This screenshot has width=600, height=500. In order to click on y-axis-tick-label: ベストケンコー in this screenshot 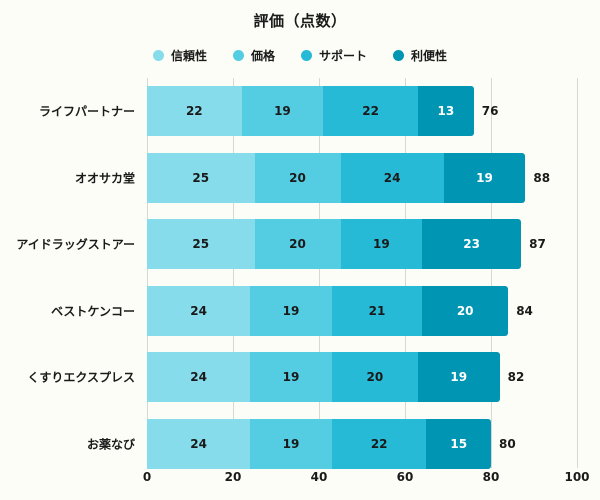, I will do `click(93, 311)`.